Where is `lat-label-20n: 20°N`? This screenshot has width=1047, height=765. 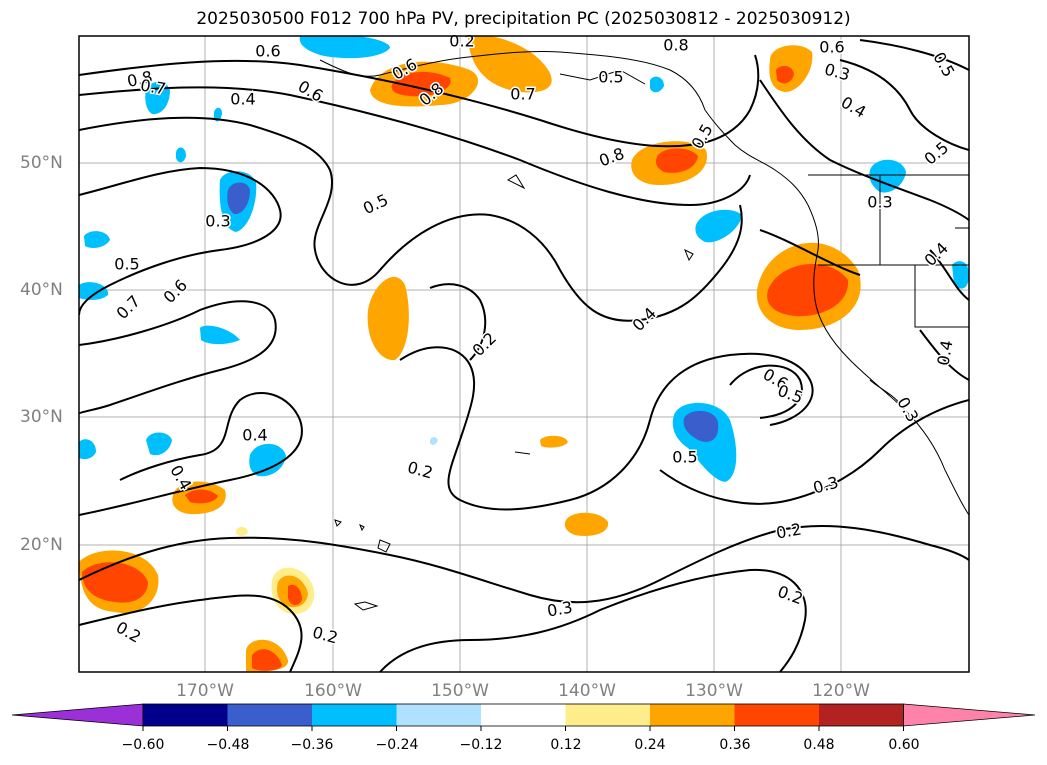 lat-label-20n: 20°N is located at coordinates (41, 545).